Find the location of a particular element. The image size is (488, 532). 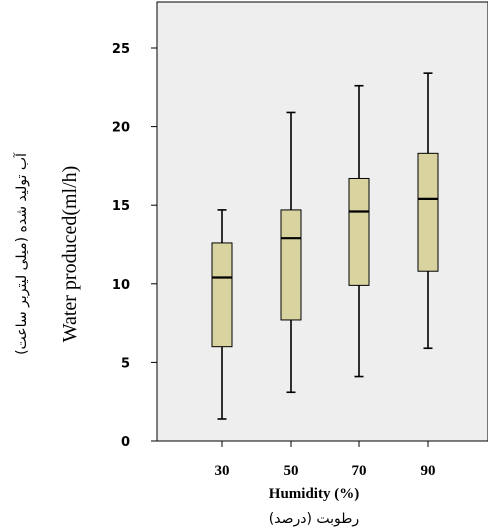

y-tick-label: 5 is located at coordinates (125, 363).